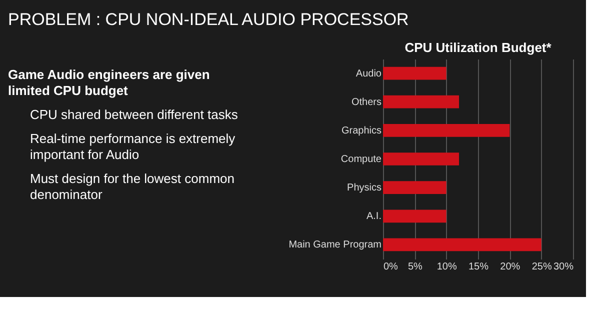 The height and width of the screenshot is (314, 600). Describe the element at coordinates (361, 130) in the screenshot. I see `y-tick-label: Graphics` at that location.